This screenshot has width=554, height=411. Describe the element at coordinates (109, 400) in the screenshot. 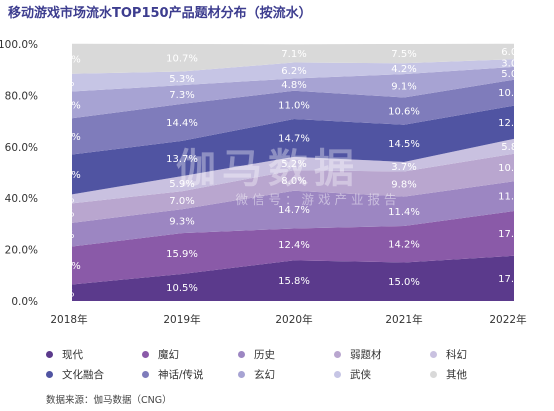

I see `source-note: 数据来源：伽马数据（CNG）` at that location.